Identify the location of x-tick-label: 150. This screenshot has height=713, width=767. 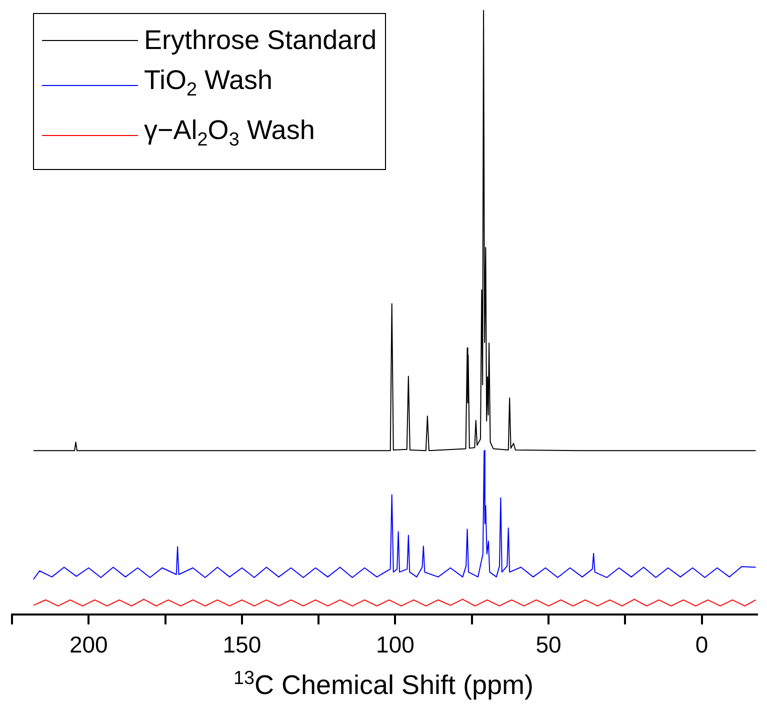
(242, 645).